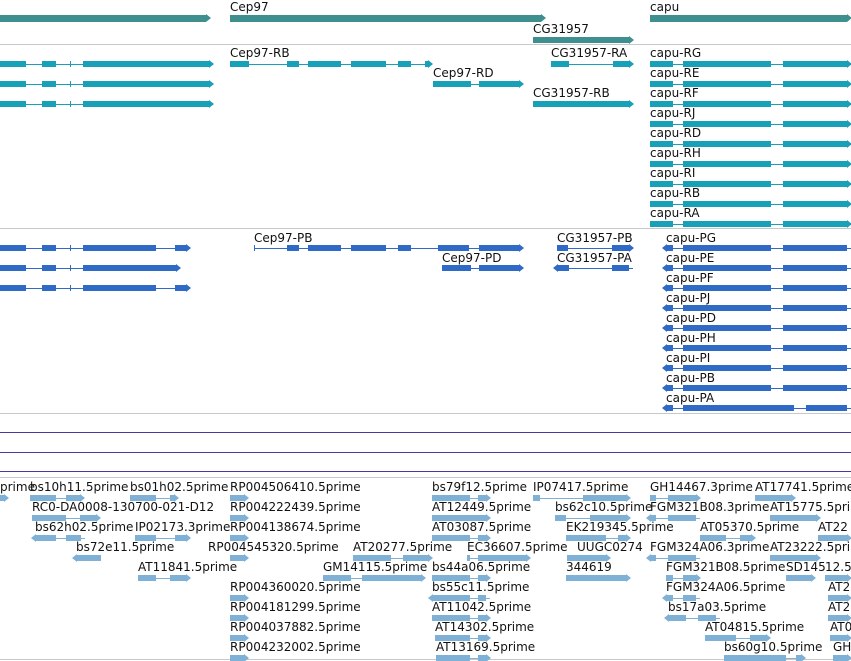 The width and height of the screenshot is (851, 661). I want to click on feature-label: IP07417.5prime, so click(581, 487).